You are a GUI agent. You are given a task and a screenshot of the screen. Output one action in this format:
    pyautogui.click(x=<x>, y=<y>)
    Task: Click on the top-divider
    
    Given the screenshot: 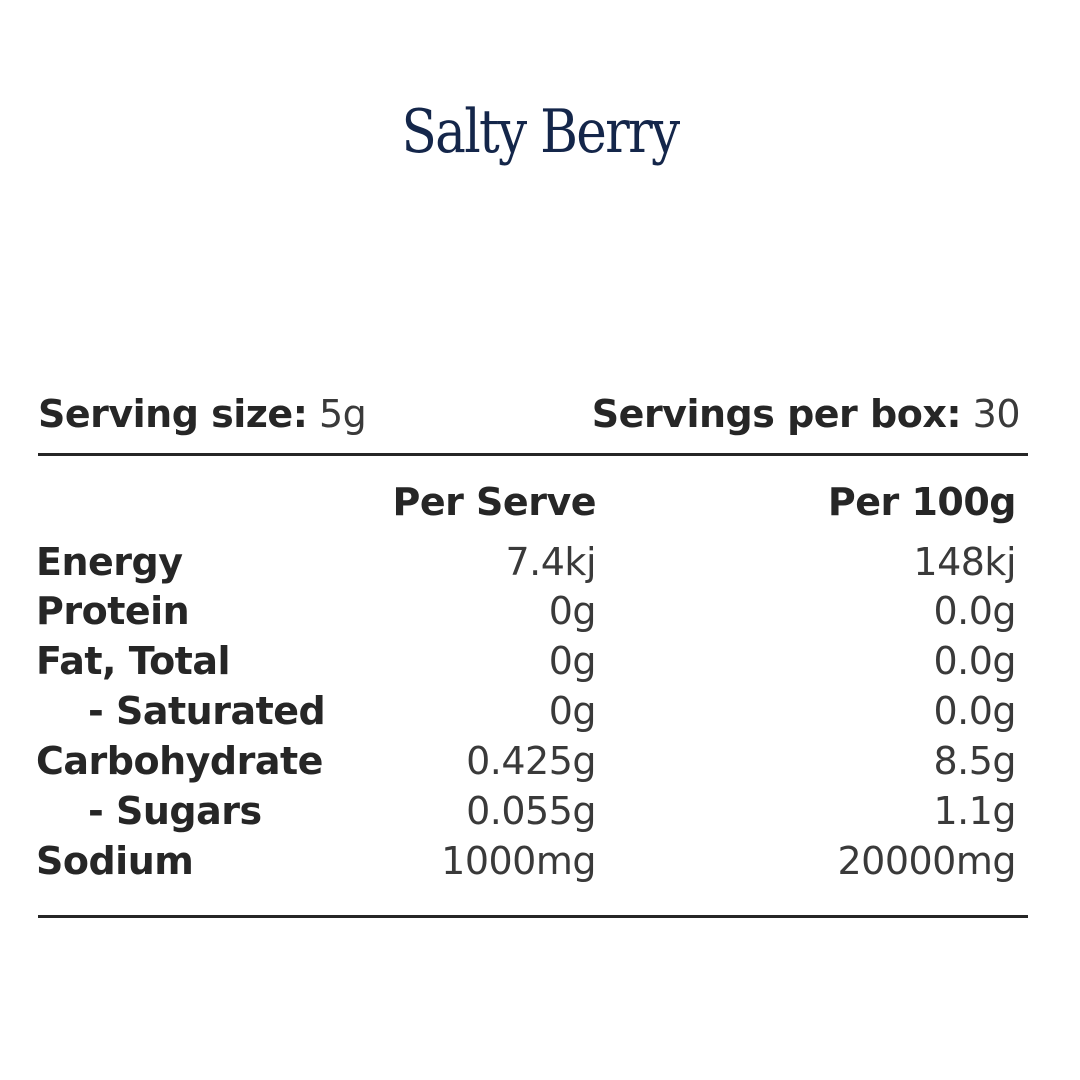 What is the action you would take?
    pyautogui.click(x=533, y=454)
    